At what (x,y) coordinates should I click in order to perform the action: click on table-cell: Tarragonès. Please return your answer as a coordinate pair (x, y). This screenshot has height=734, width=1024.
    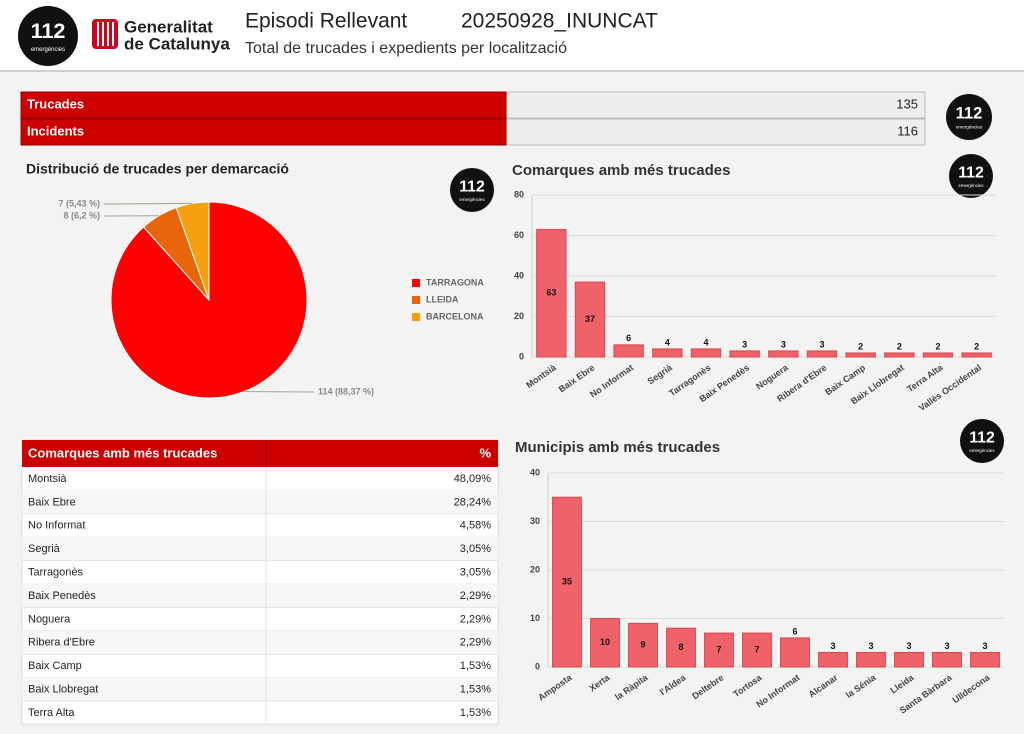
    Looking at the image, I should click on (56, 573).